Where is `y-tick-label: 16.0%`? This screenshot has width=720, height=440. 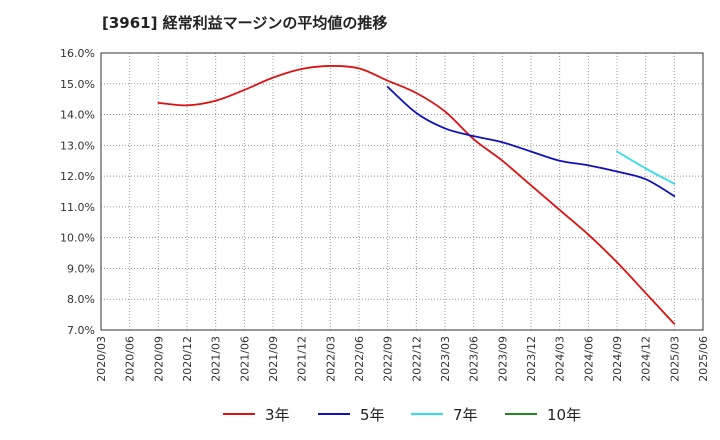
y-tick-label: 16.0% is located at coordinates (77, 53).